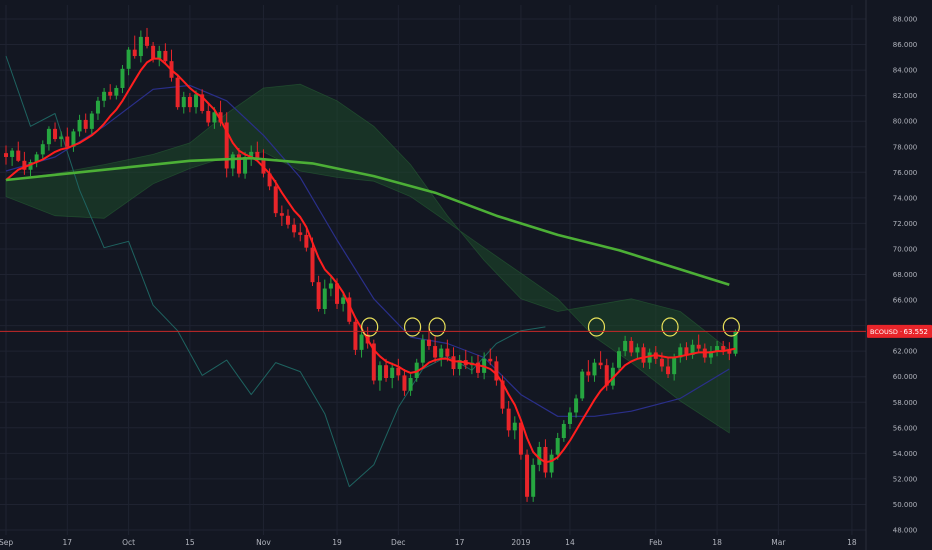 The image size is (932, 550). I want to click on price-tick-label: 70.000, so click(905, 249).